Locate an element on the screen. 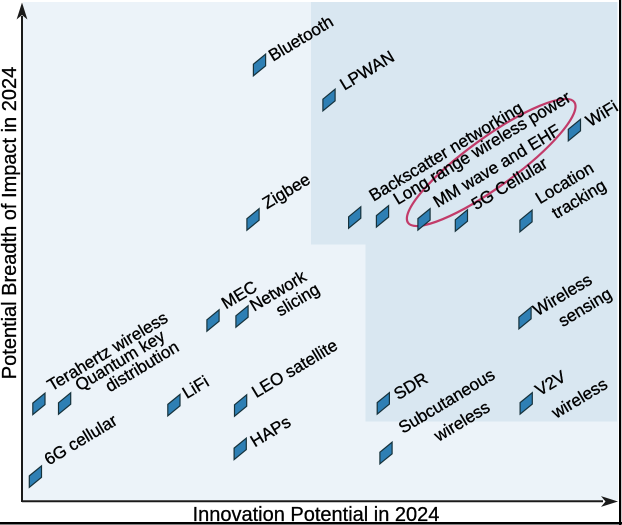 The width and height of the screenshot is (622, 525). svg-text: Innovation Potential in 2024 is located at coordinates (316, 514).